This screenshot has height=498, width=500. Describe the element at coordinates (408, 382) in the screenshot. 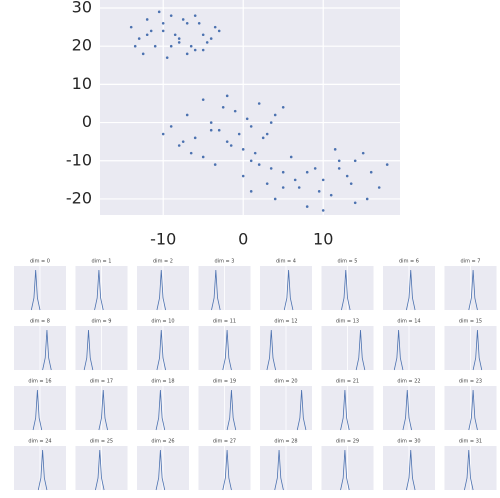

I see `panel-title: dim = 22` at that location.